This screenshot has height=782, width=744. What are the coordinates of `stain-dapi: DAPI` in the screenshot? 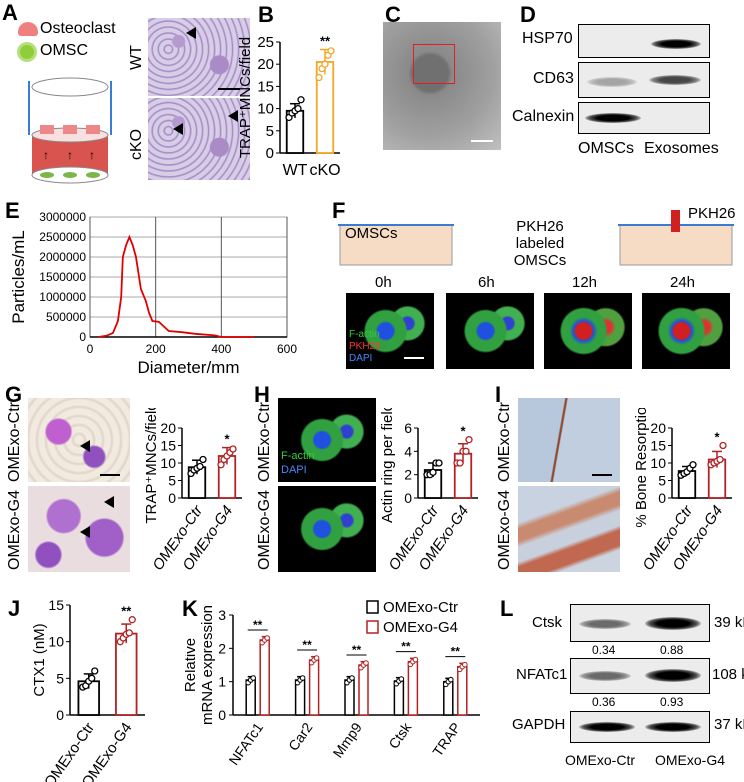 It's located at (361, 358).